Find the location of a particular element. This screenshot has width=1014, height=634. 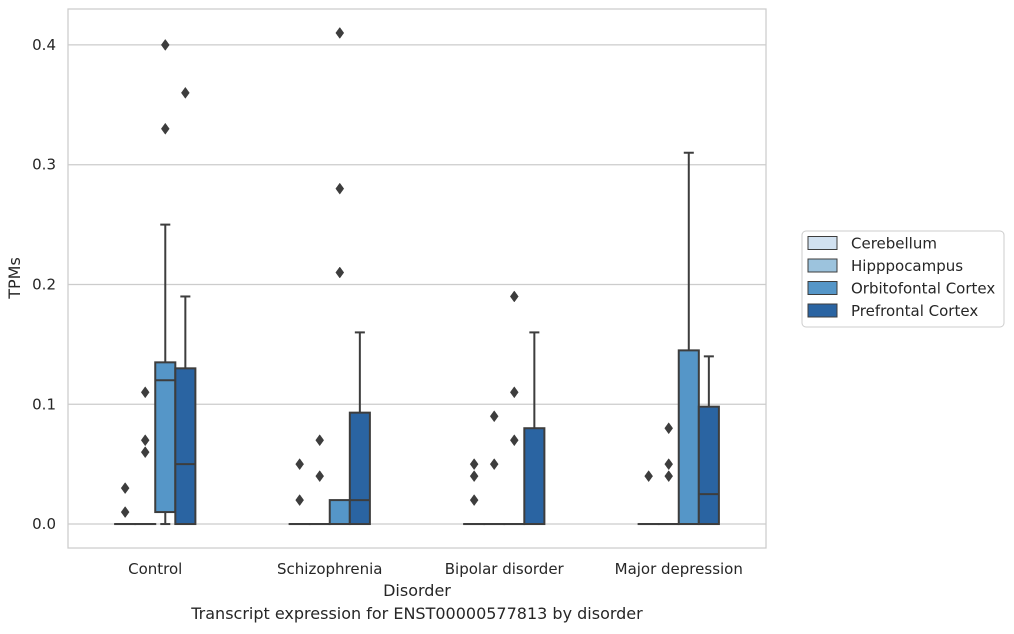

x-tick-label: Schizophrenia is located at coordinates (329, 569).